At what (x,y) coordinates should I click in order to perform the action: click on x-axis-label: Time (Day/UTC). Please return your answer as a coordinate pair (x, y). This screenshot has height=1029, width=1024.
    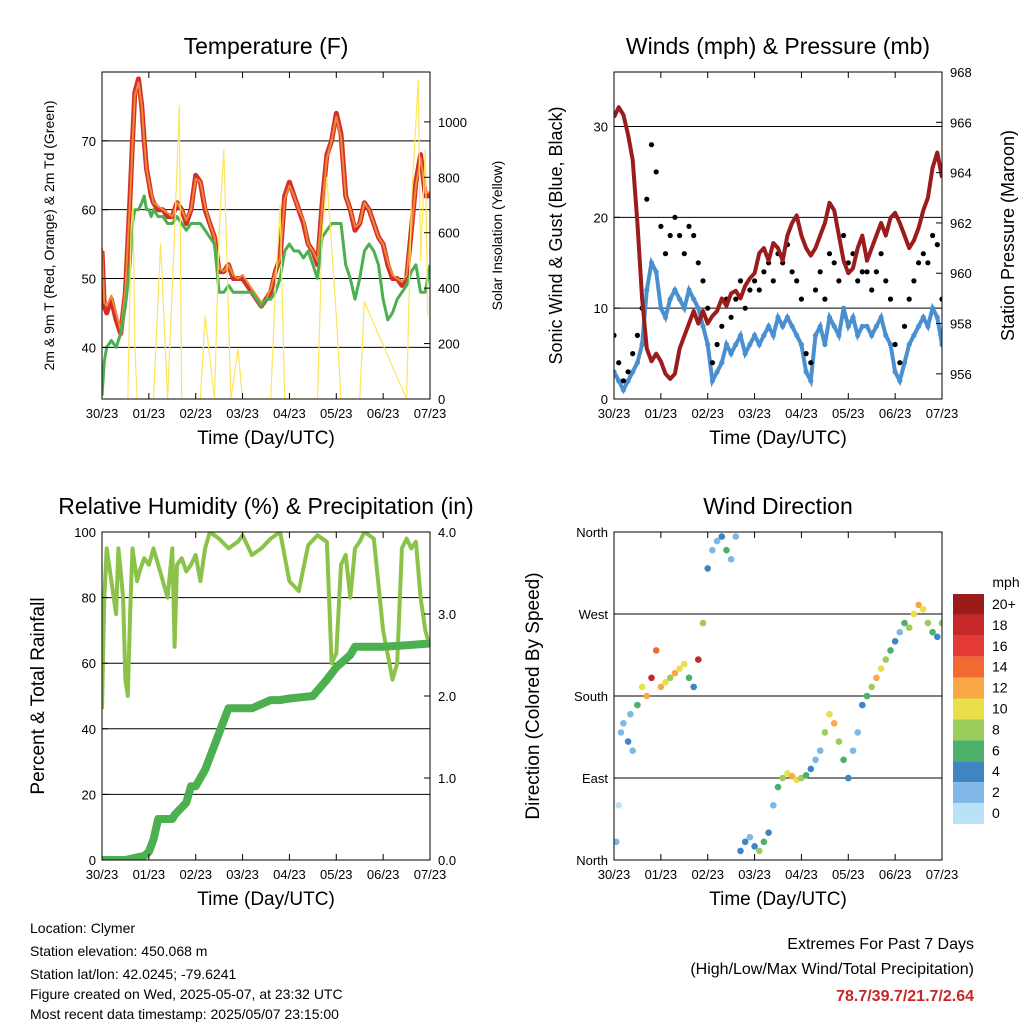
    Looking at the image, I should click on (778, 899).